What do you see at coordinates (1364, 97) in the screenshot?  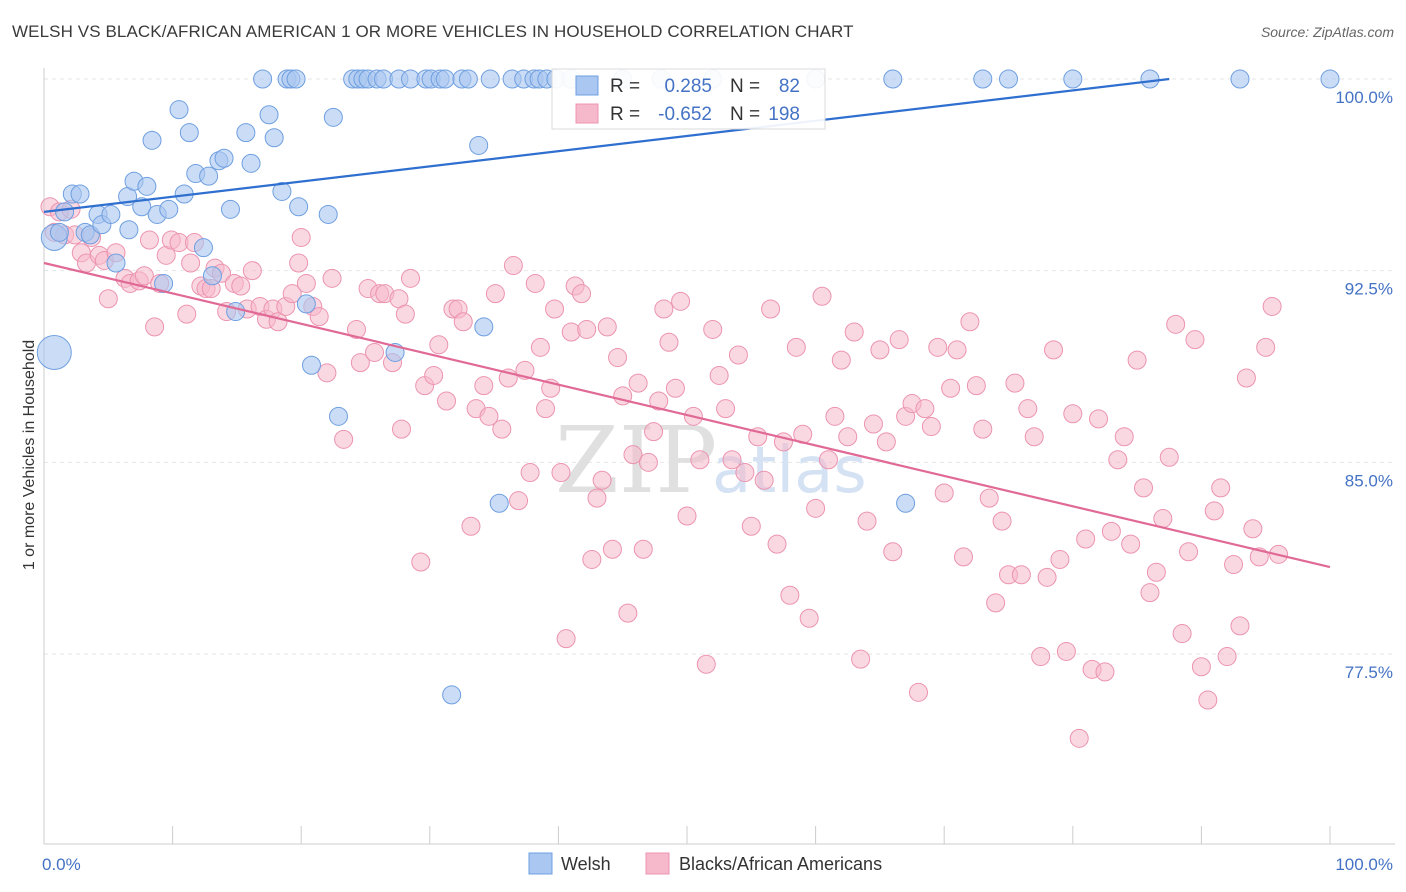 I see `y-tick-label: 100.0%` at bounding box center [1364, 97].